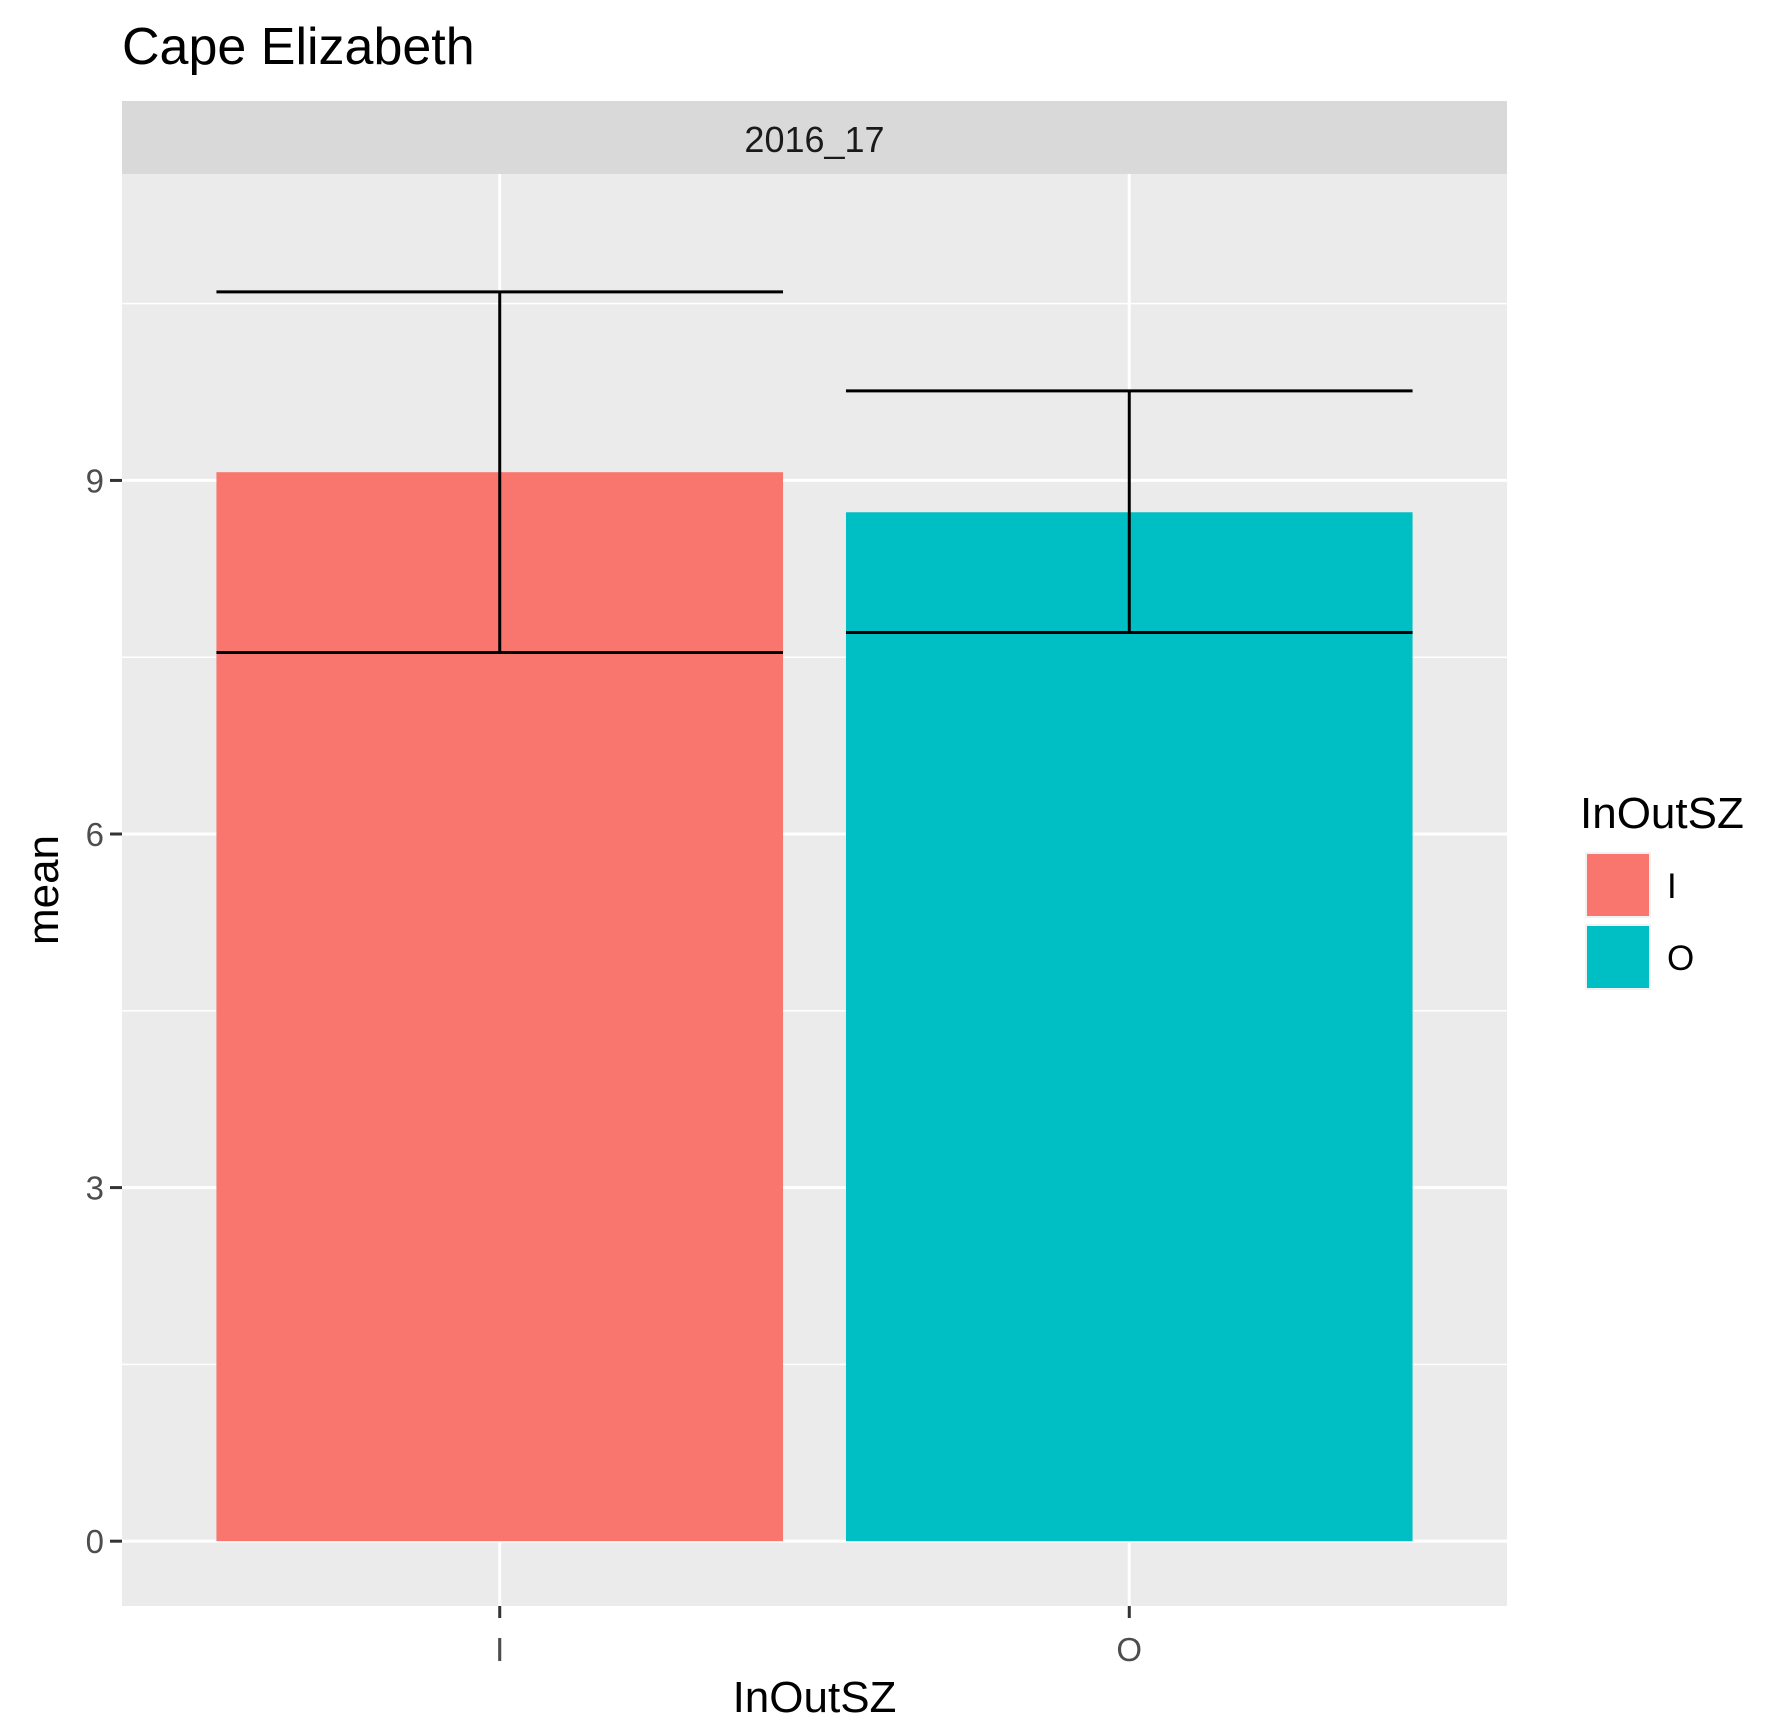 The width and height of the screenshot is (1790, 1728). What do you see at coordinates (499, 1649) in the screenshot?
I see `x-tick-label: I` at bounding box center [499, 1649].